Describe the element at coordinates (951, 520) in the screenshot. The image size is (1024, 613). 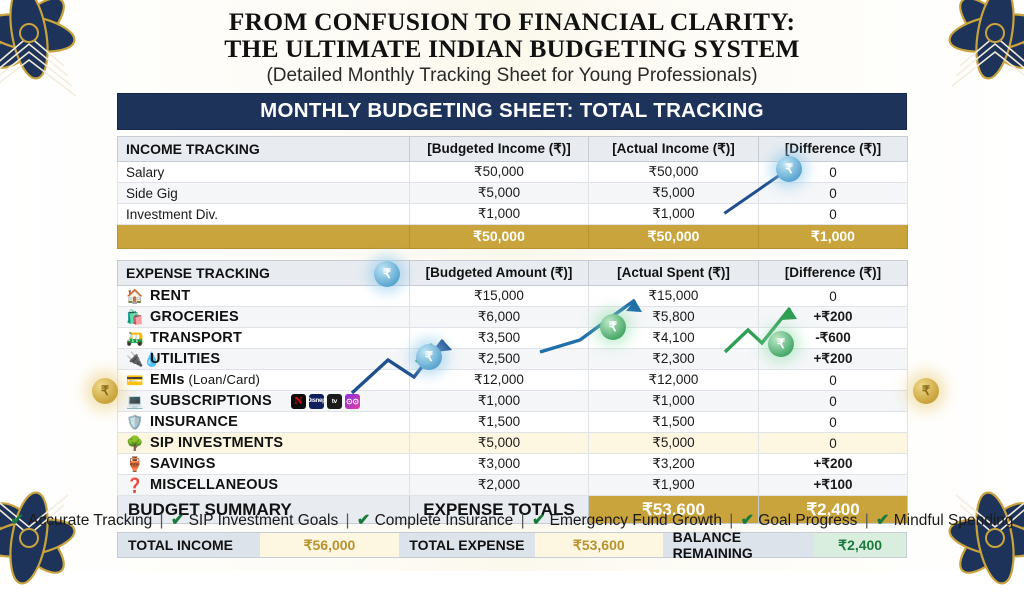
I see `checklist-item-label: Mindful Spending` at that location.